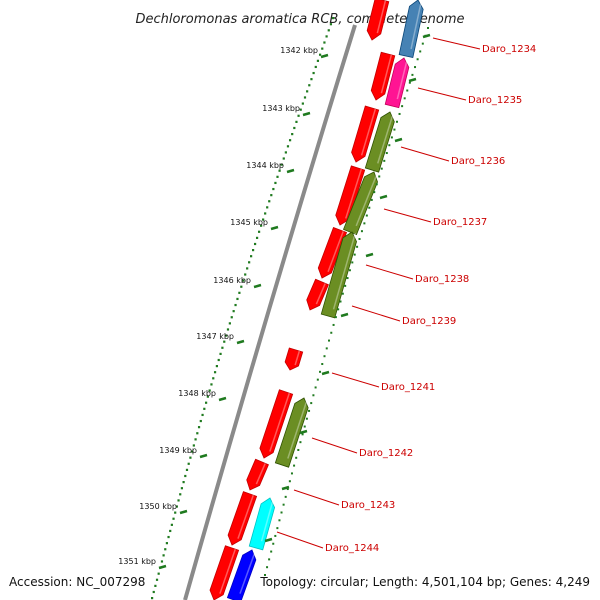  I want to click on scale-tick-label: 1342 kbp, so click(299, 50).